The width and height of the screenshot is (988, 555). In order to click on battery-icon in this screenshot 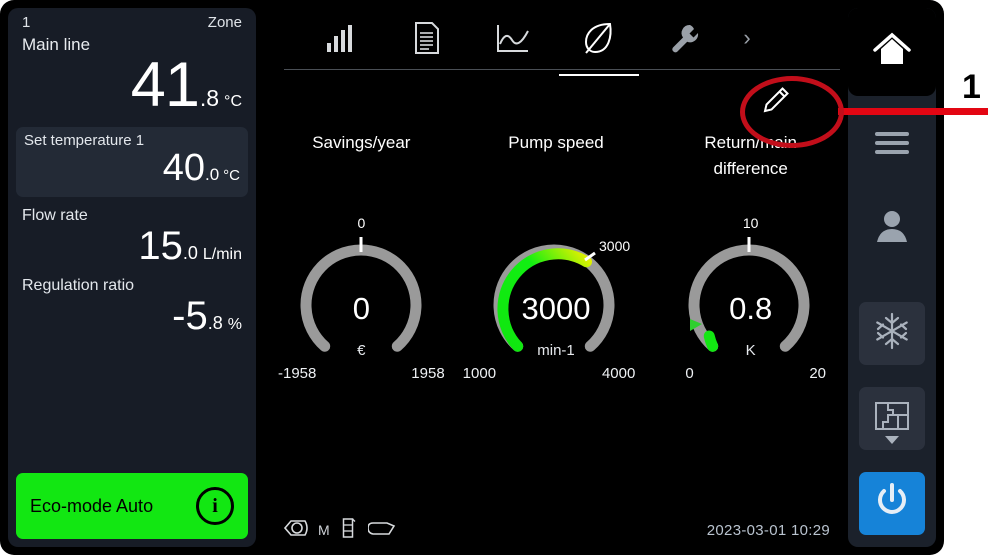, I will do `click(349, 530)`.